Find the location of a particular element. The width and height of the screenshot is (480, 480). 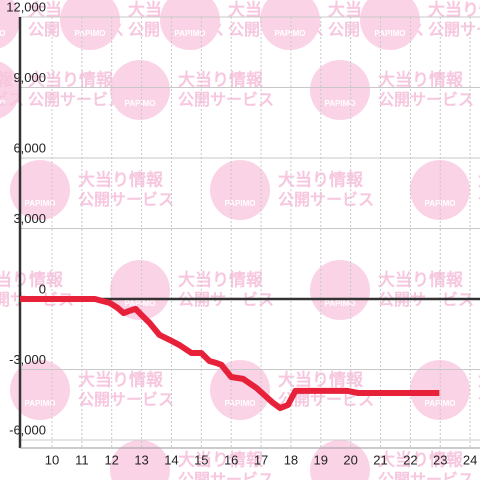

x-tick-label: 18 is located at coordinates (291, 459).